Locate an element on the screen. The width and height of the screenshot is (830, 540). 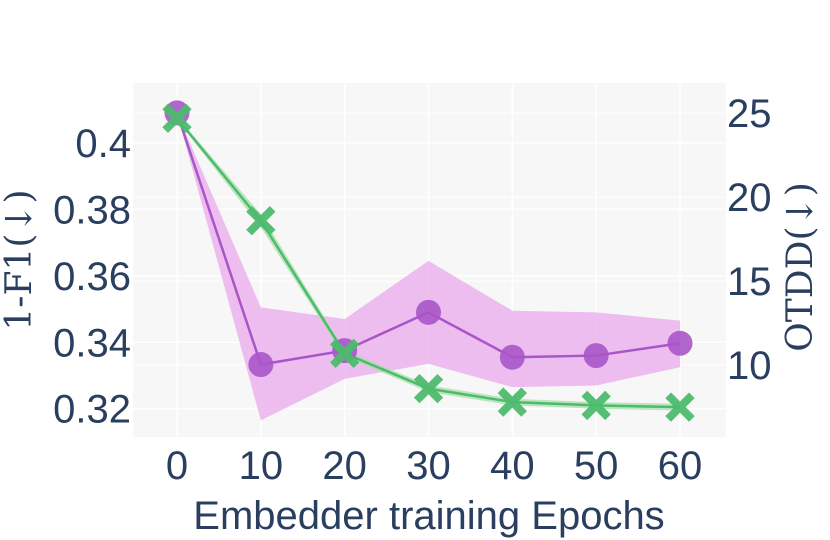
y-left-tick-label: 0.34 is located at coordinates (92, 343).